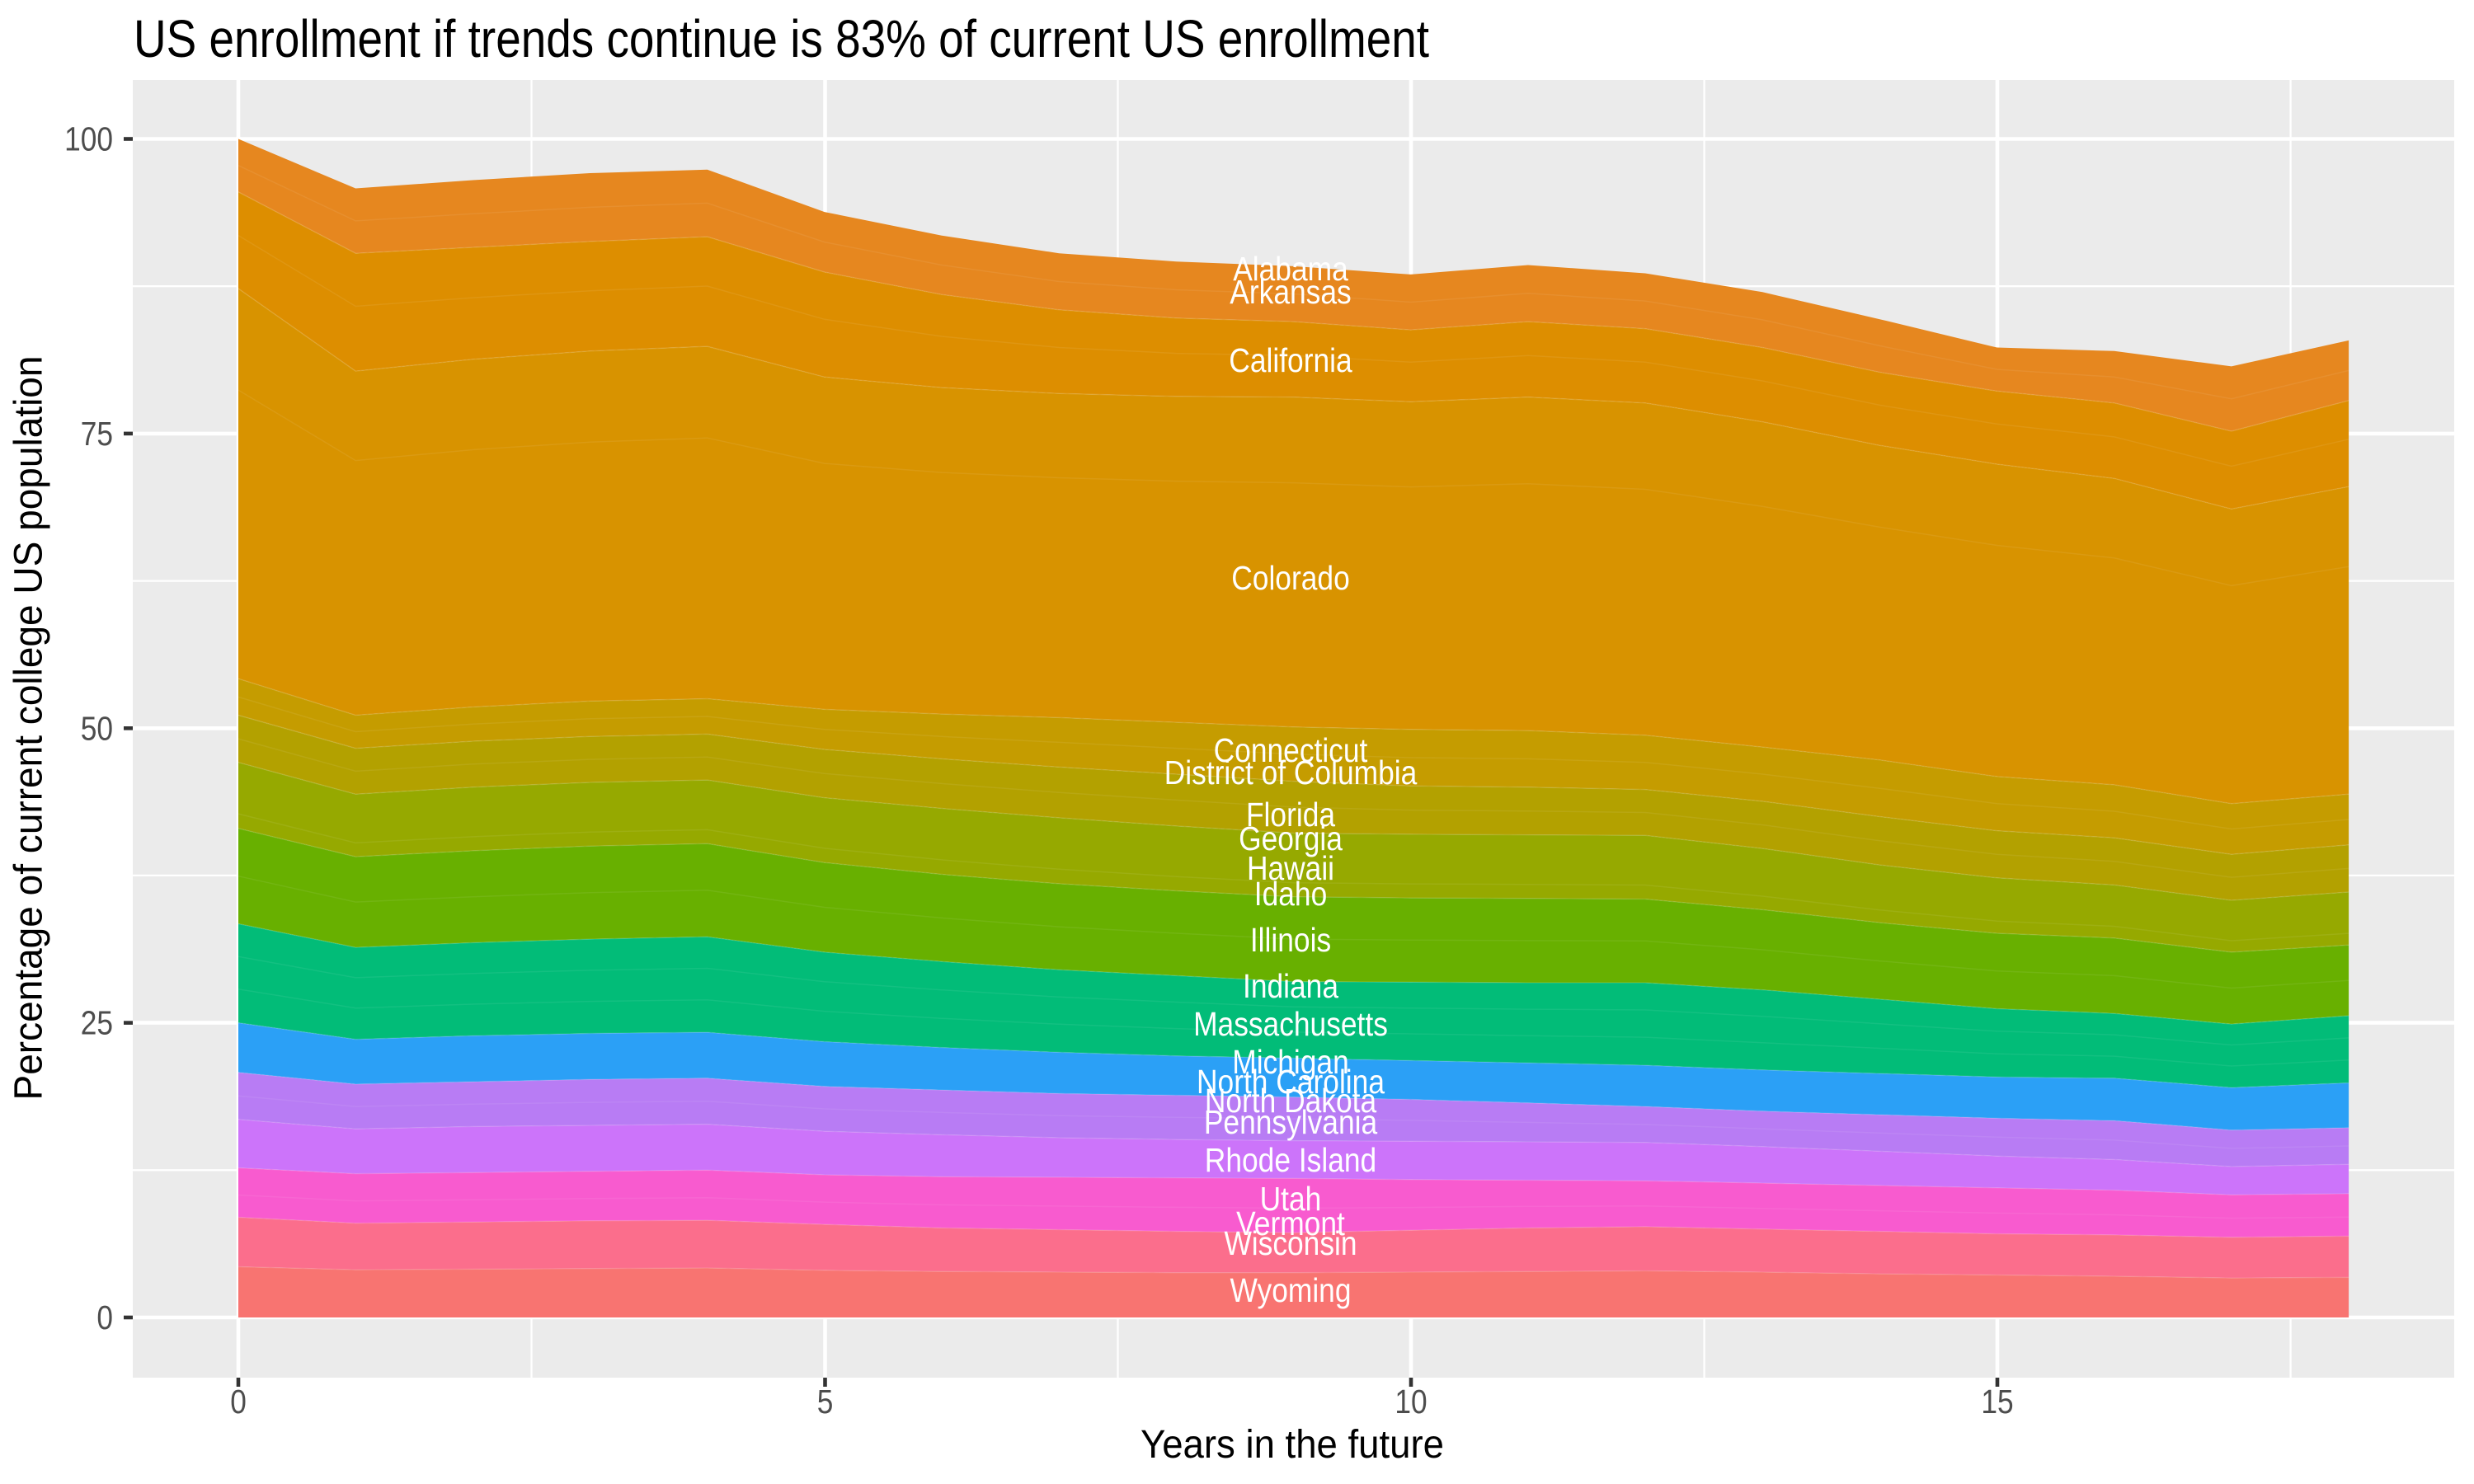  What do you see at coordinates (1290, 578) in the screenshot?
I see `svg-text: Colorado` at bounding box center [1290, 578].